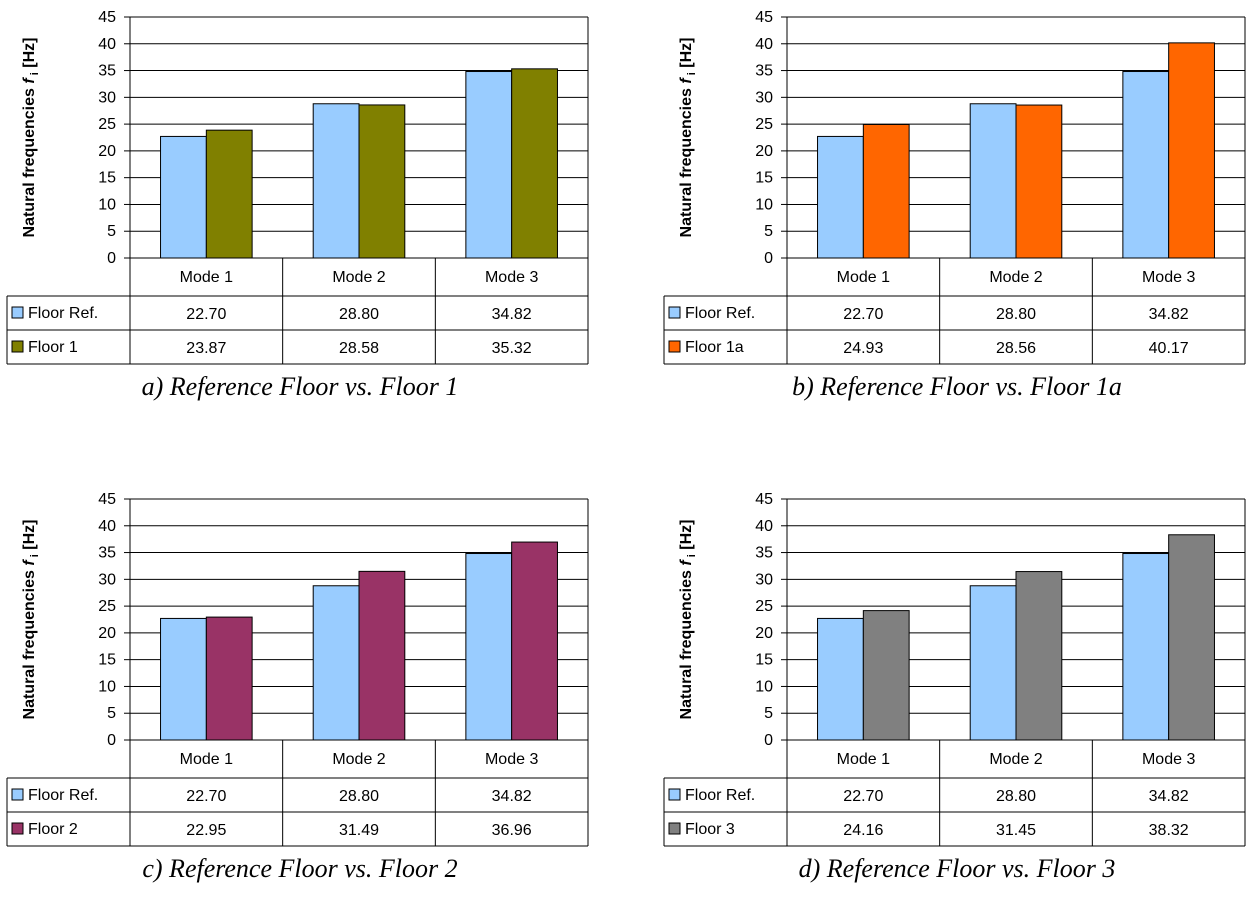 This screenshot has width=1257, height=912. Describe the element at coordinates (1016, 830) in the screenshot. I see `data-value-label: 31.45` at that location.